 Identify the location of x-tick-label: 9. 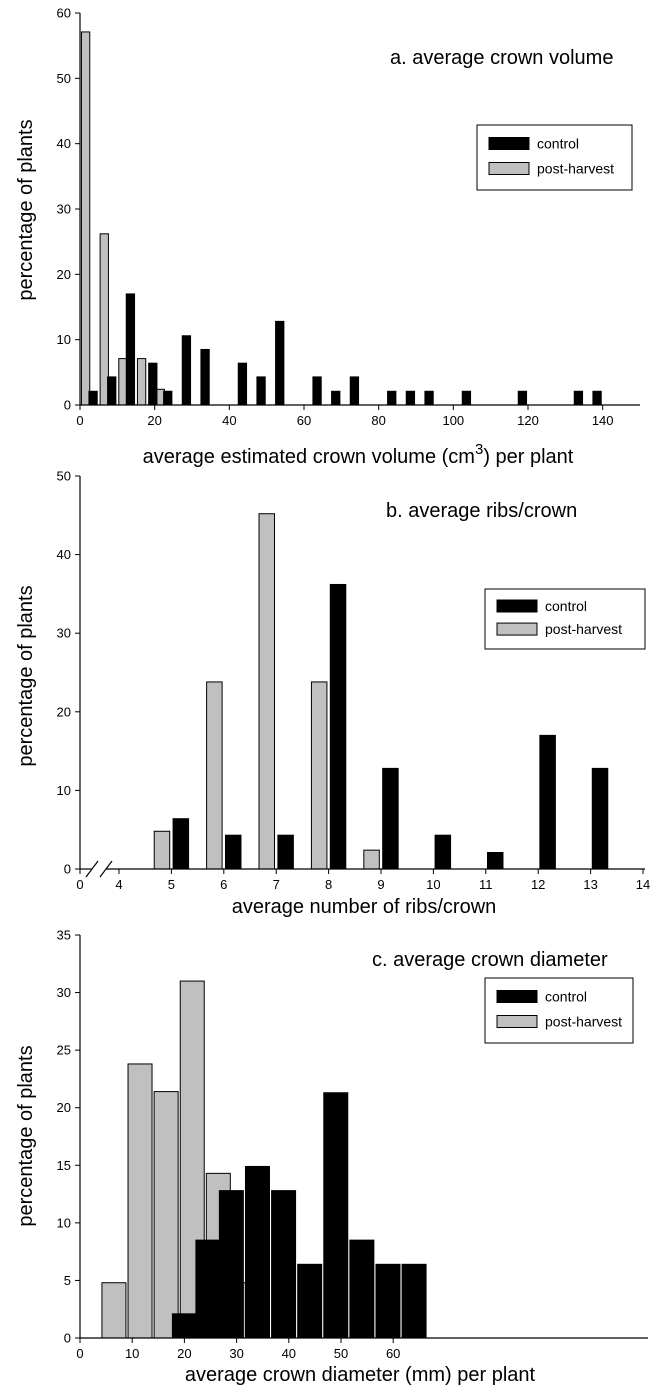
(380, 884).